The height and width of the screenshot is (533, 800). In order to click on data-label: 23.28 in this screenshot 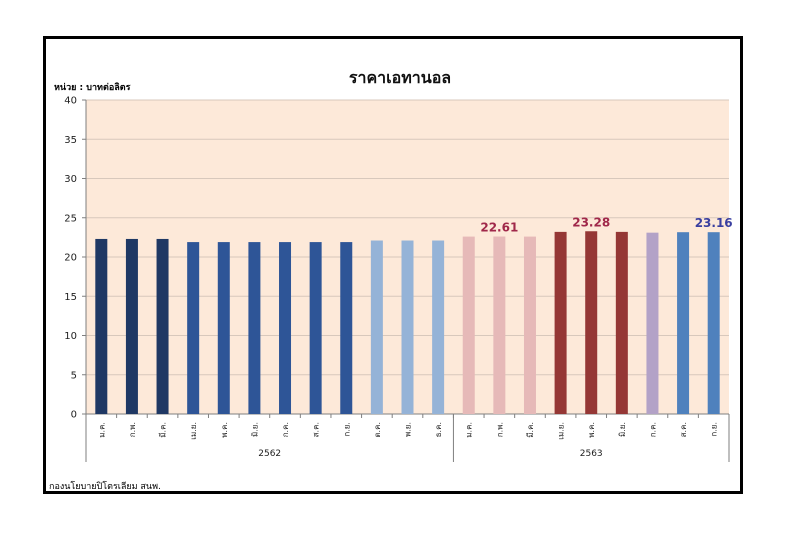, I will do `click(591, 222)`.